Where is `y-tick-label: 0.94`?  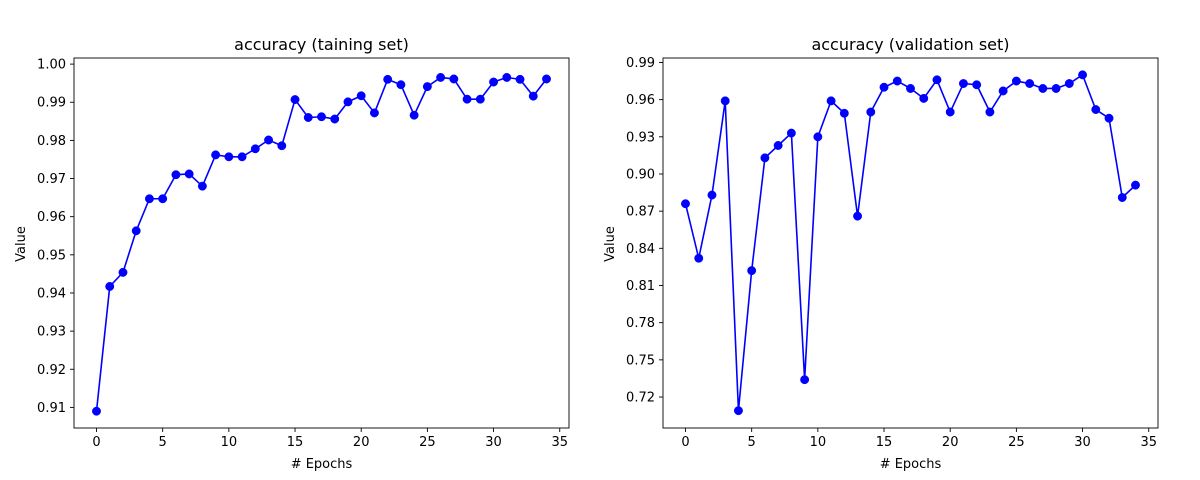
y-tick-label: 0.94 is located at coordinates (51, 293).